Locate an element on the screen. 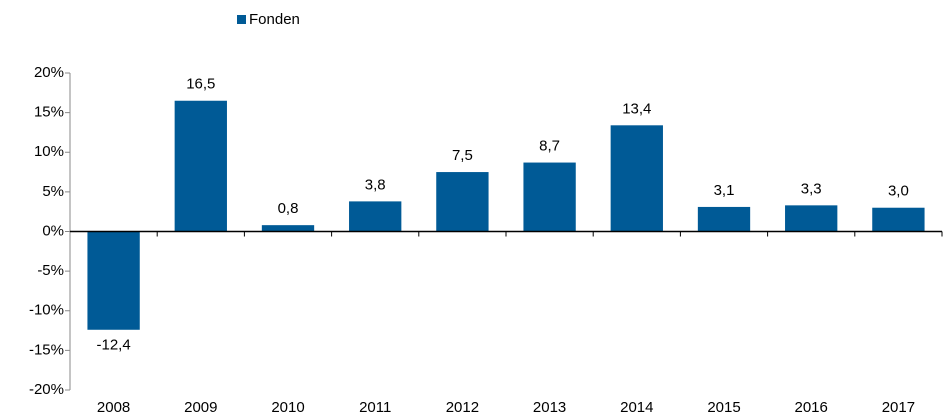 The width and height of the screenshot is (944, 419). value-label: -12,4 is located at coordinates (113, 345).